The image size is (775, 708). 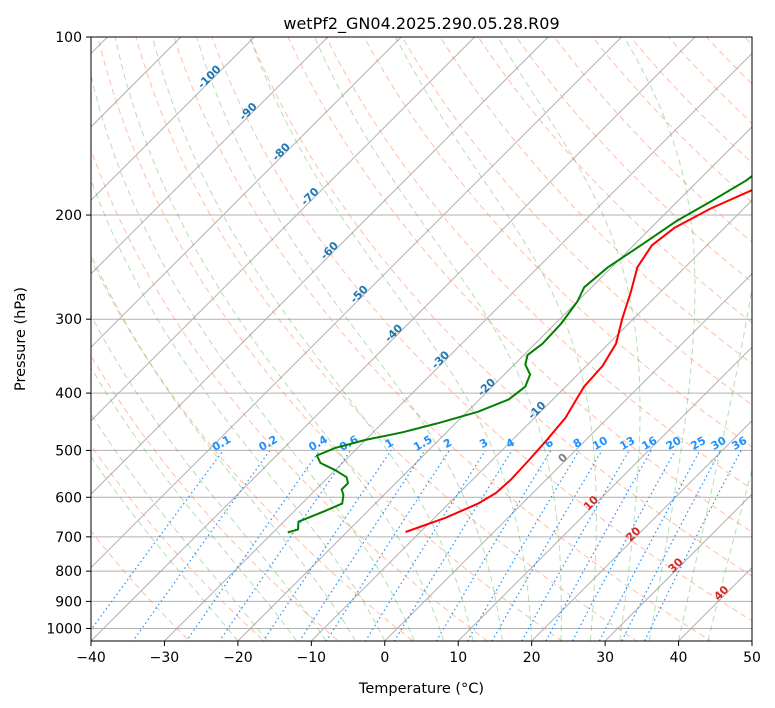 I want to click on x-tick-label: −40, so click(x=91, y=658).